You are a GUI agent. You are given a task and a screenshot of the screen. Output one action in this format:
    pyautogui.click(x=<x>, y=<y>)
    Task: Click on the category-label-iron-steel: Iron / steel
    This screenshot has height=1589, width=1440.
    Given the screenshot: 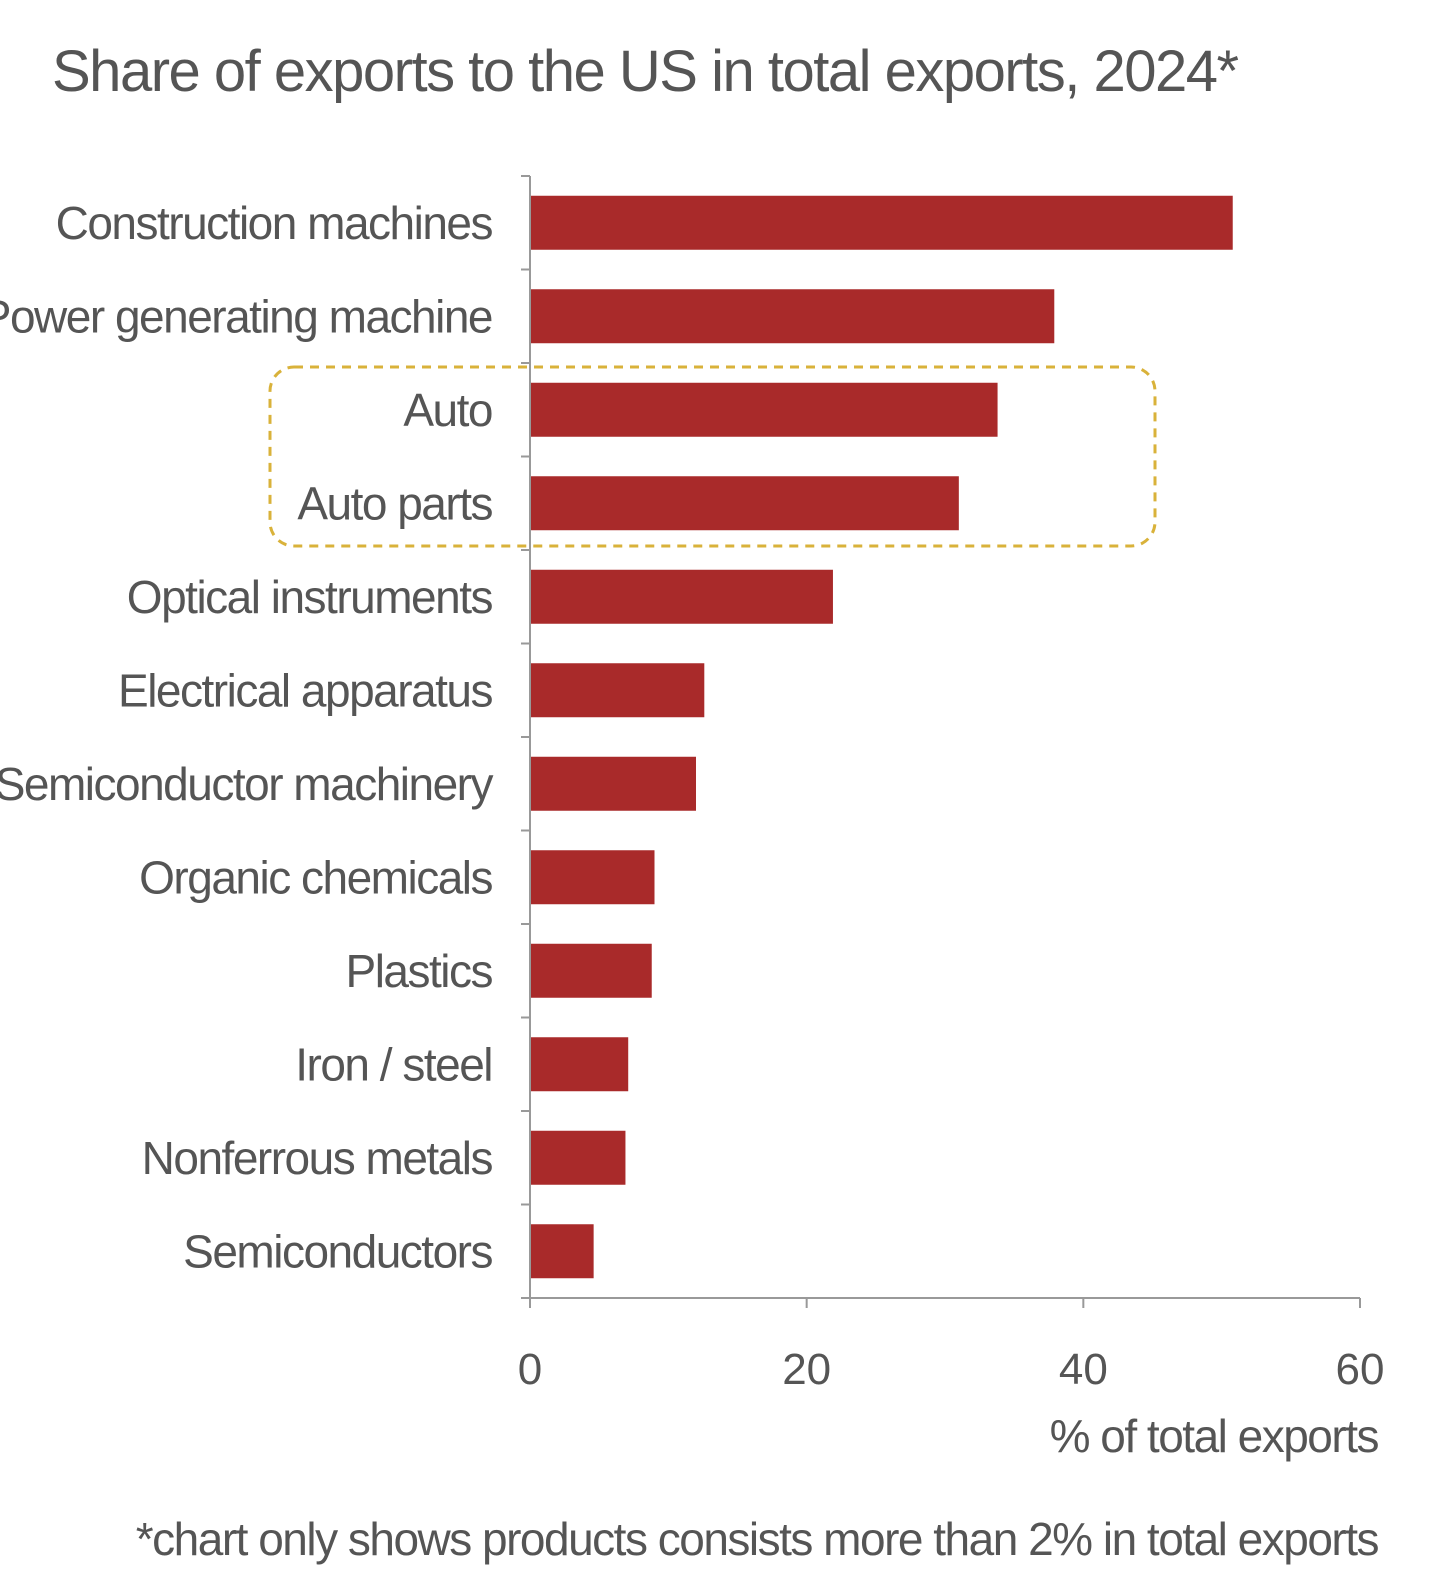 What is the action you would take?
    pyautogui.click(x=393, y=1064)
    